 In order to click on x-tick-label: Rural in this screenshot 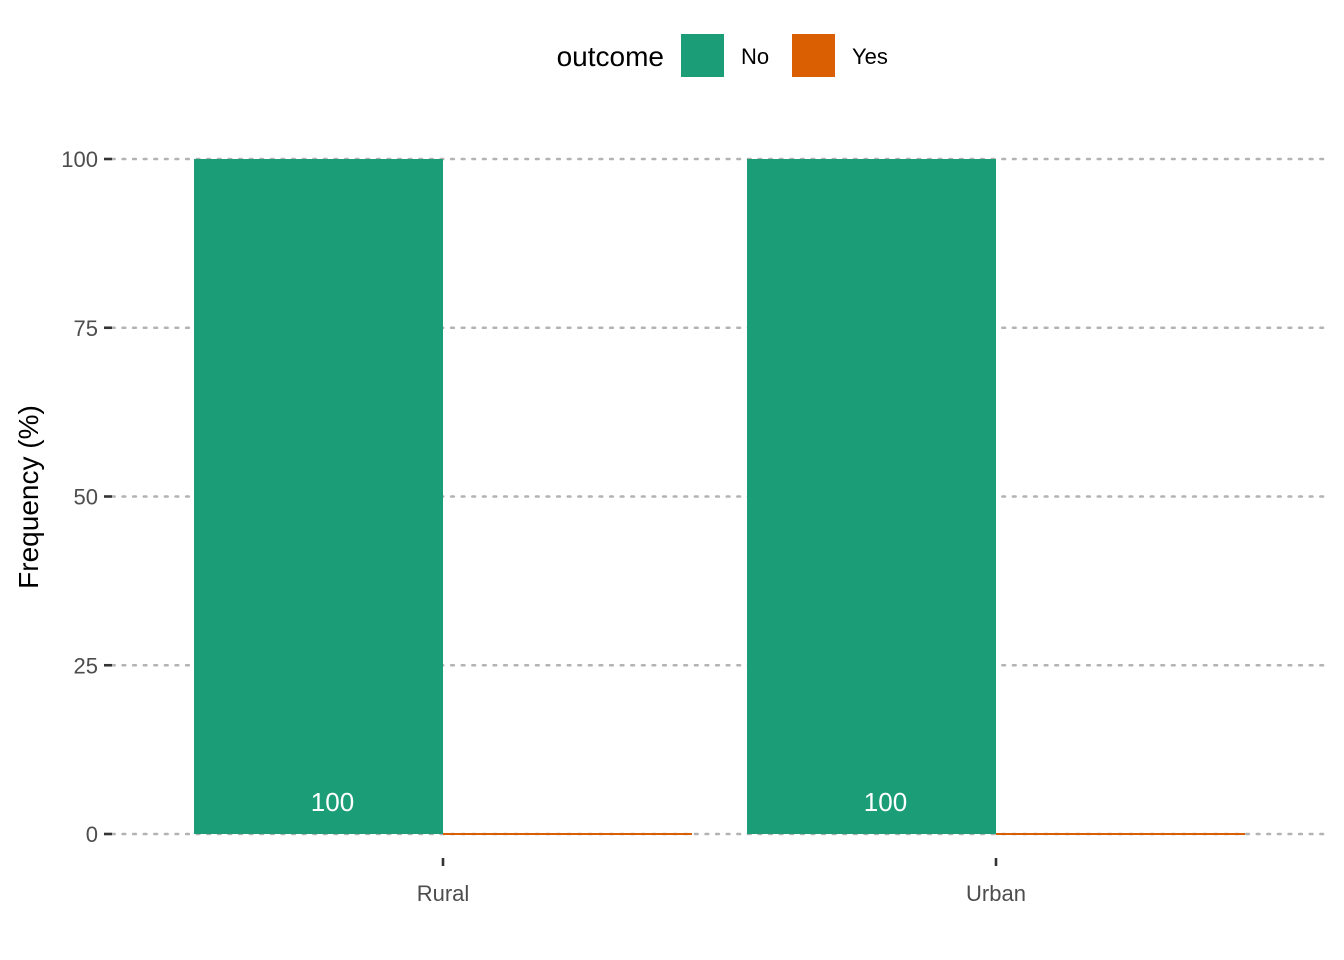, I will do `click(443, 893)`.